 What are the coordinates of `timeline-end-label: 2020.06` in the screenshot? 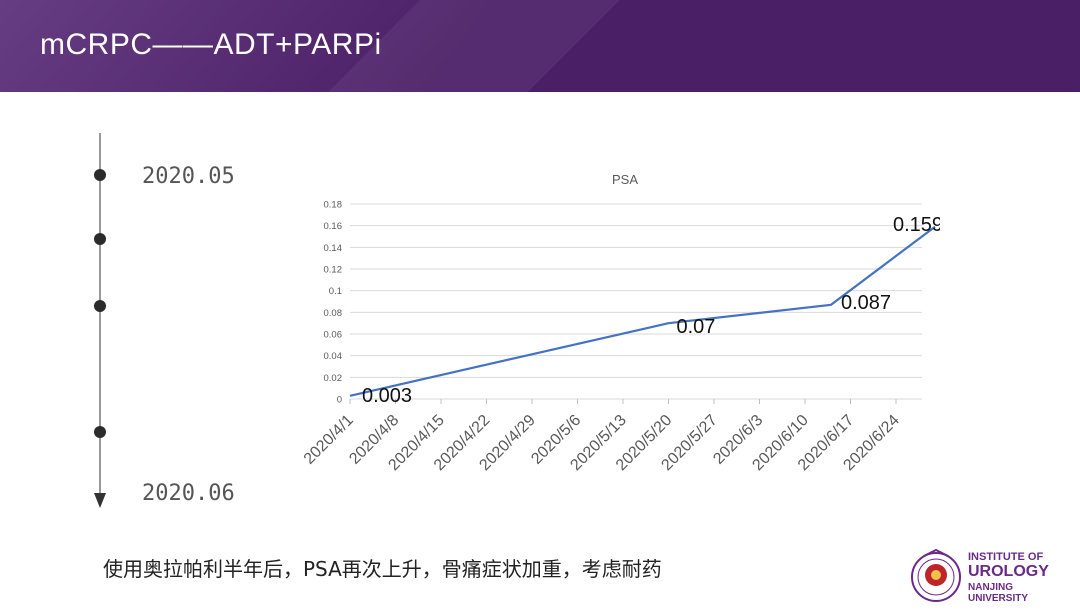 It's located at (188, 493).